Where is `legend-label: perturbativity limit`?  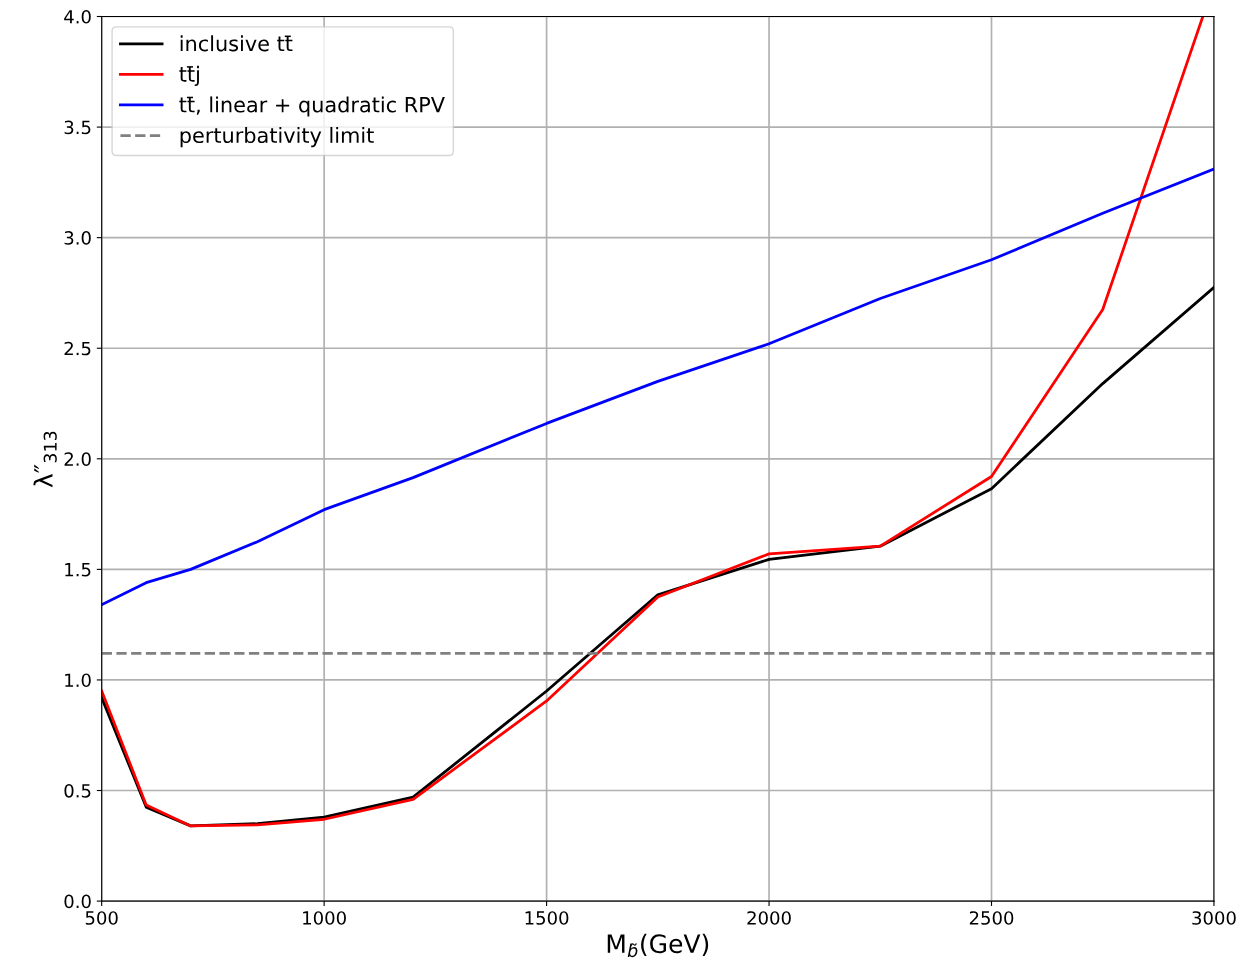
legend-label: perturbativity limit is located at coordinates (277, 137).